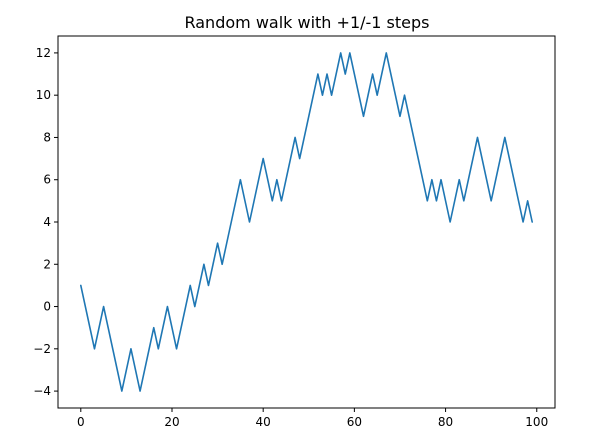 The height and width of the screenshot is (447, 606). I want to click on y-tick-label-0: −4, so click(42, 391).